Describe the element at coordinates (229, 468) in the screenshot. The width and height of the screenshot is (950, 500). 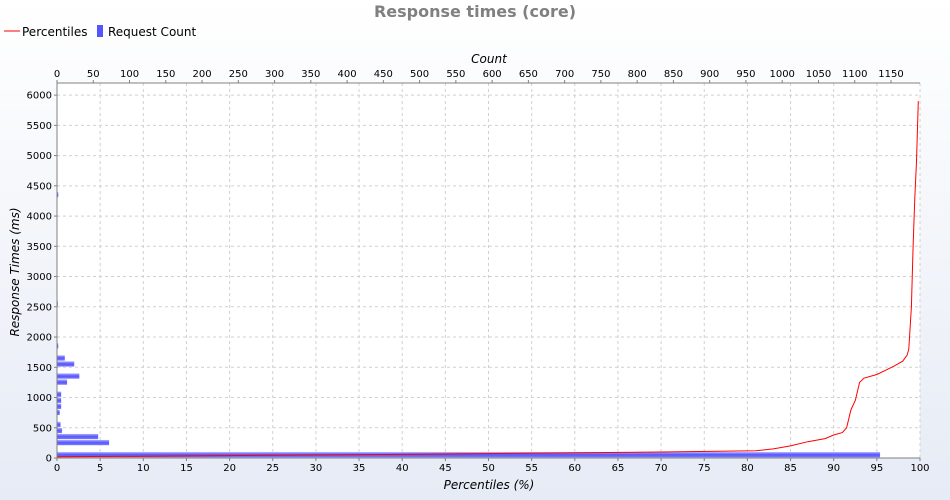
I see `x-bottom-tick-label: 20` at that location.